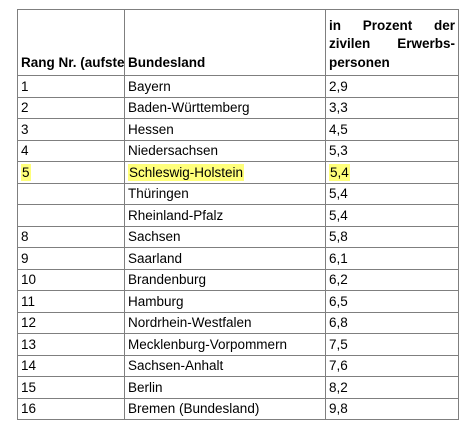 The image size is (474, 439). I want to click on value-cell-text: 6,2, so click(338, 279).